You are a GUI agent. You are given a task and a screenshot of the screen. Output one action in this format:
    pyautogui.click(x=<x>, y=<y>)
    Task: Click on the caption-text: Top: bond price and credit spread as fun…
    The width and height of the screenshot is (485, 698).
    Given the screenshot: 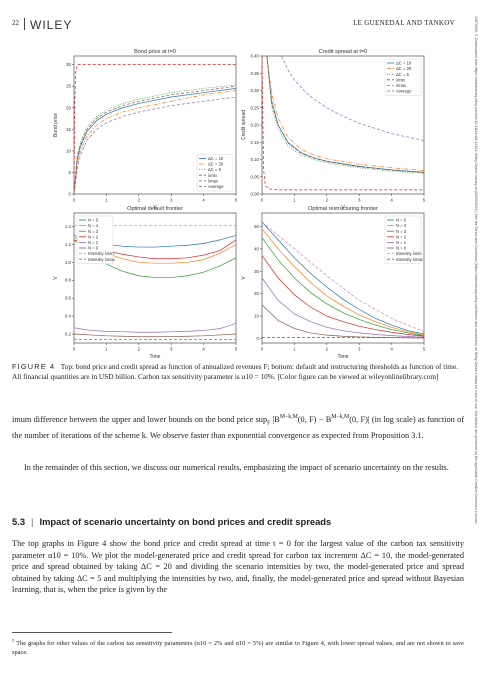 What is the action you would take?
    pyautogui.click(x=235, y=372)
    